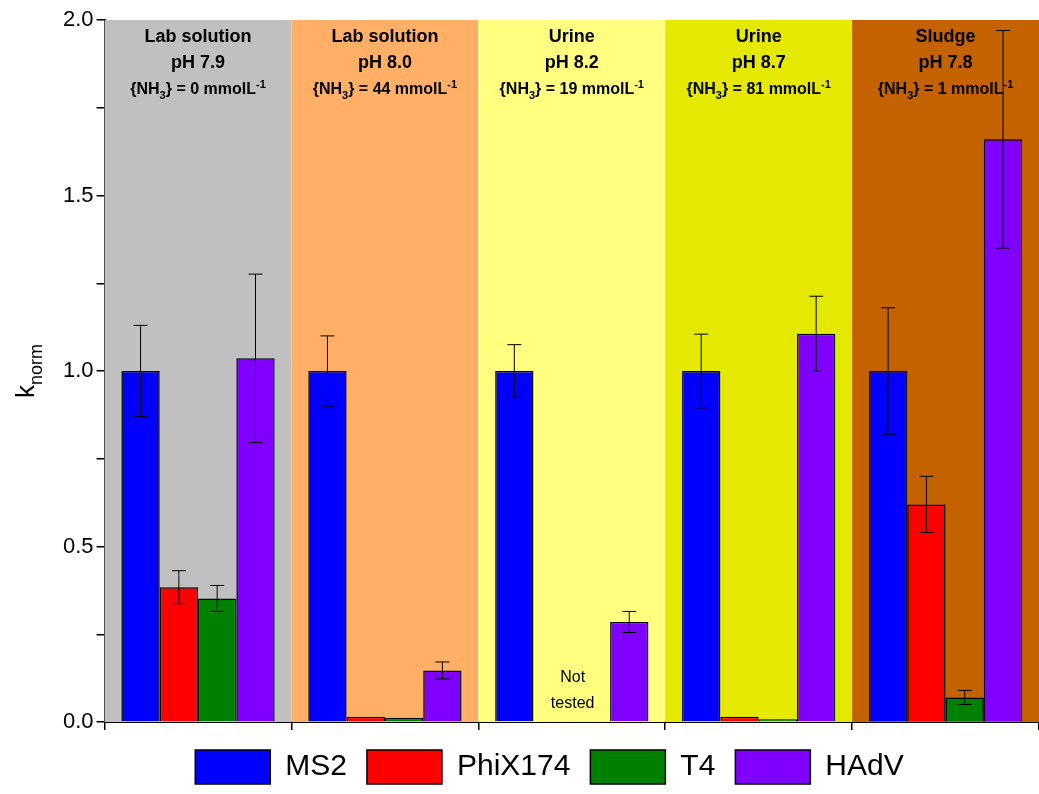 This screenshot has width=1039, height=794. What do you see at coordinates (316, 765) in the screenshot?
I see `legend-label: MS2` at bounding box center [316, 765].